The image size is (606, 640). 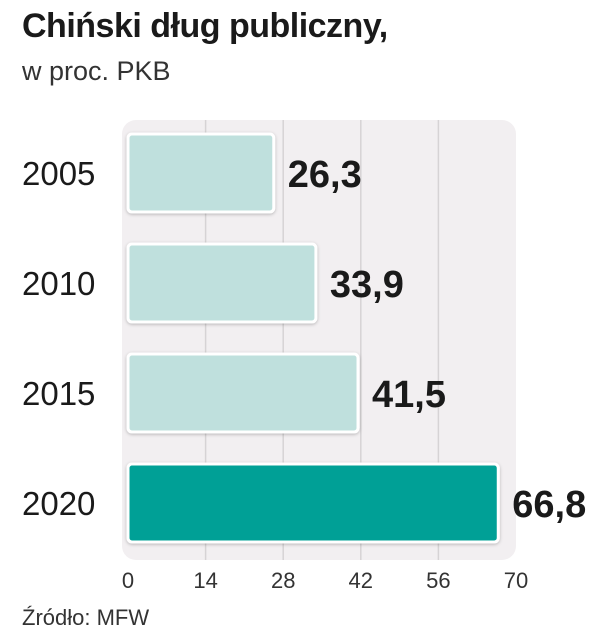 I want to click on chart-subtitle: w proc. PKB, so click(x=96, y=71).